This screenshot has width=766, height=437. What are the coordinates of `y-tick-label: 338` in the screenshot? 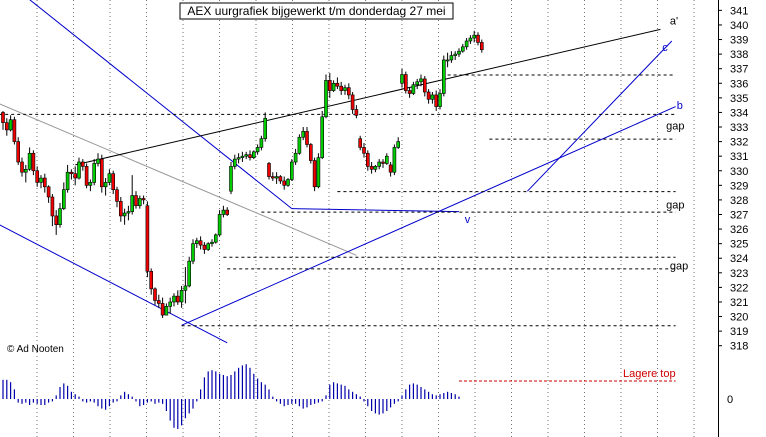 It's located at (739, 55).